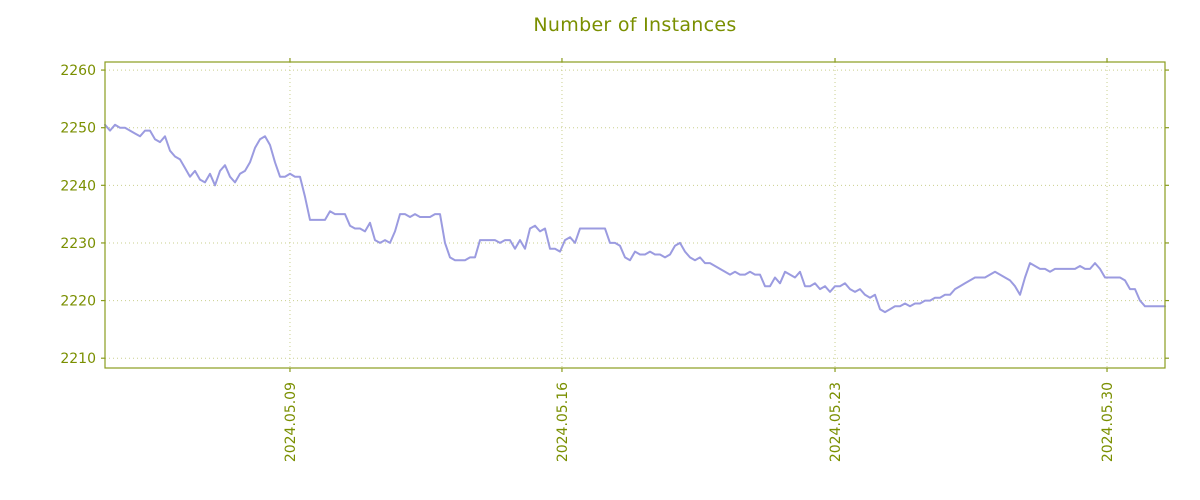  I want to click on x-tick-label: 2024.05.09, so click(291, 422).